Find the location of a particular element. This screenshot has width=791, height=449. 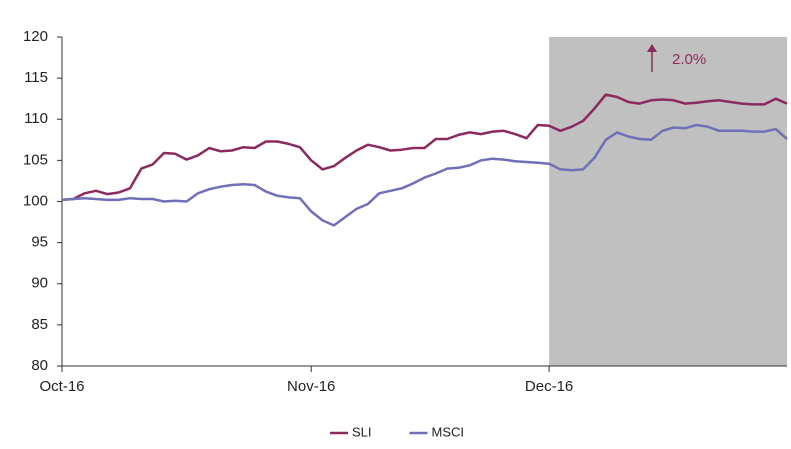

x-tick-label: Nov-16 is located at coordinates (311, 386).